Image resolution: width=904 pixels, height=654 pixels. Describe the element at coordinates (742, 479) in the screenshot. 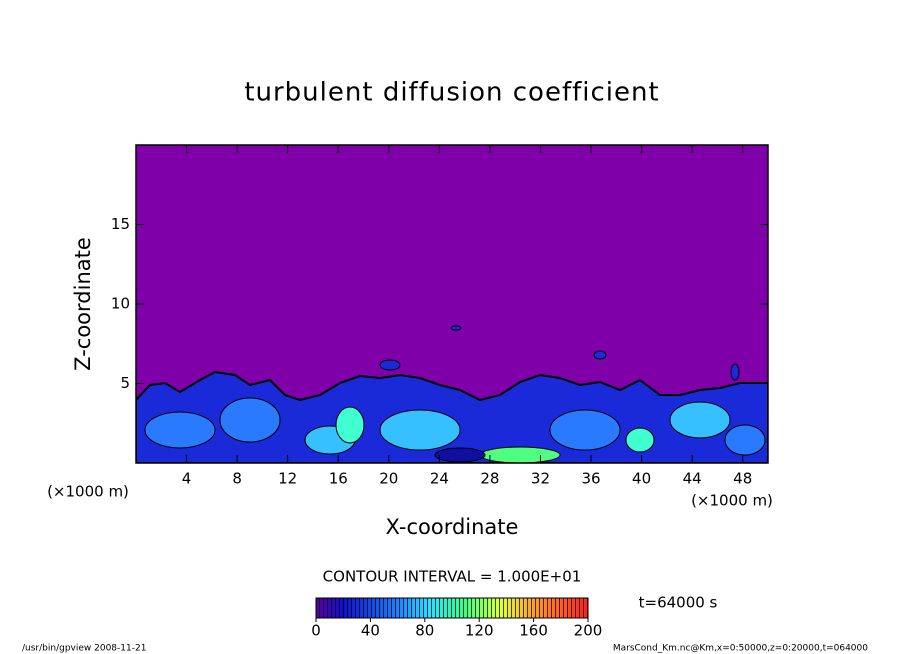

I see `x-tick-label: 48` at that location.